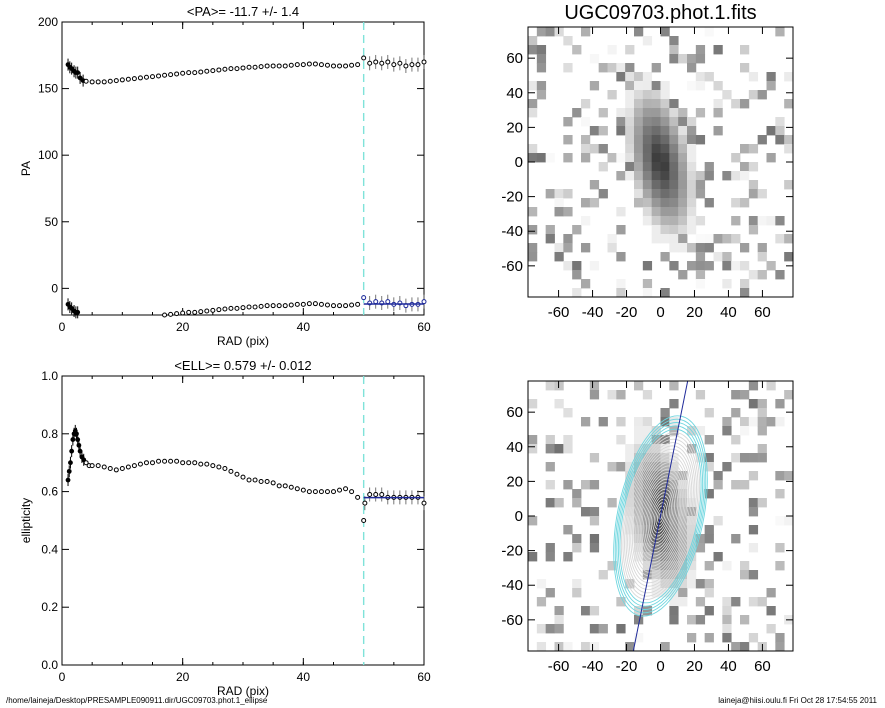  Describe the element at coordinates (48, 22) in the screenshot. I see `y-tick-label: 200` at that location.